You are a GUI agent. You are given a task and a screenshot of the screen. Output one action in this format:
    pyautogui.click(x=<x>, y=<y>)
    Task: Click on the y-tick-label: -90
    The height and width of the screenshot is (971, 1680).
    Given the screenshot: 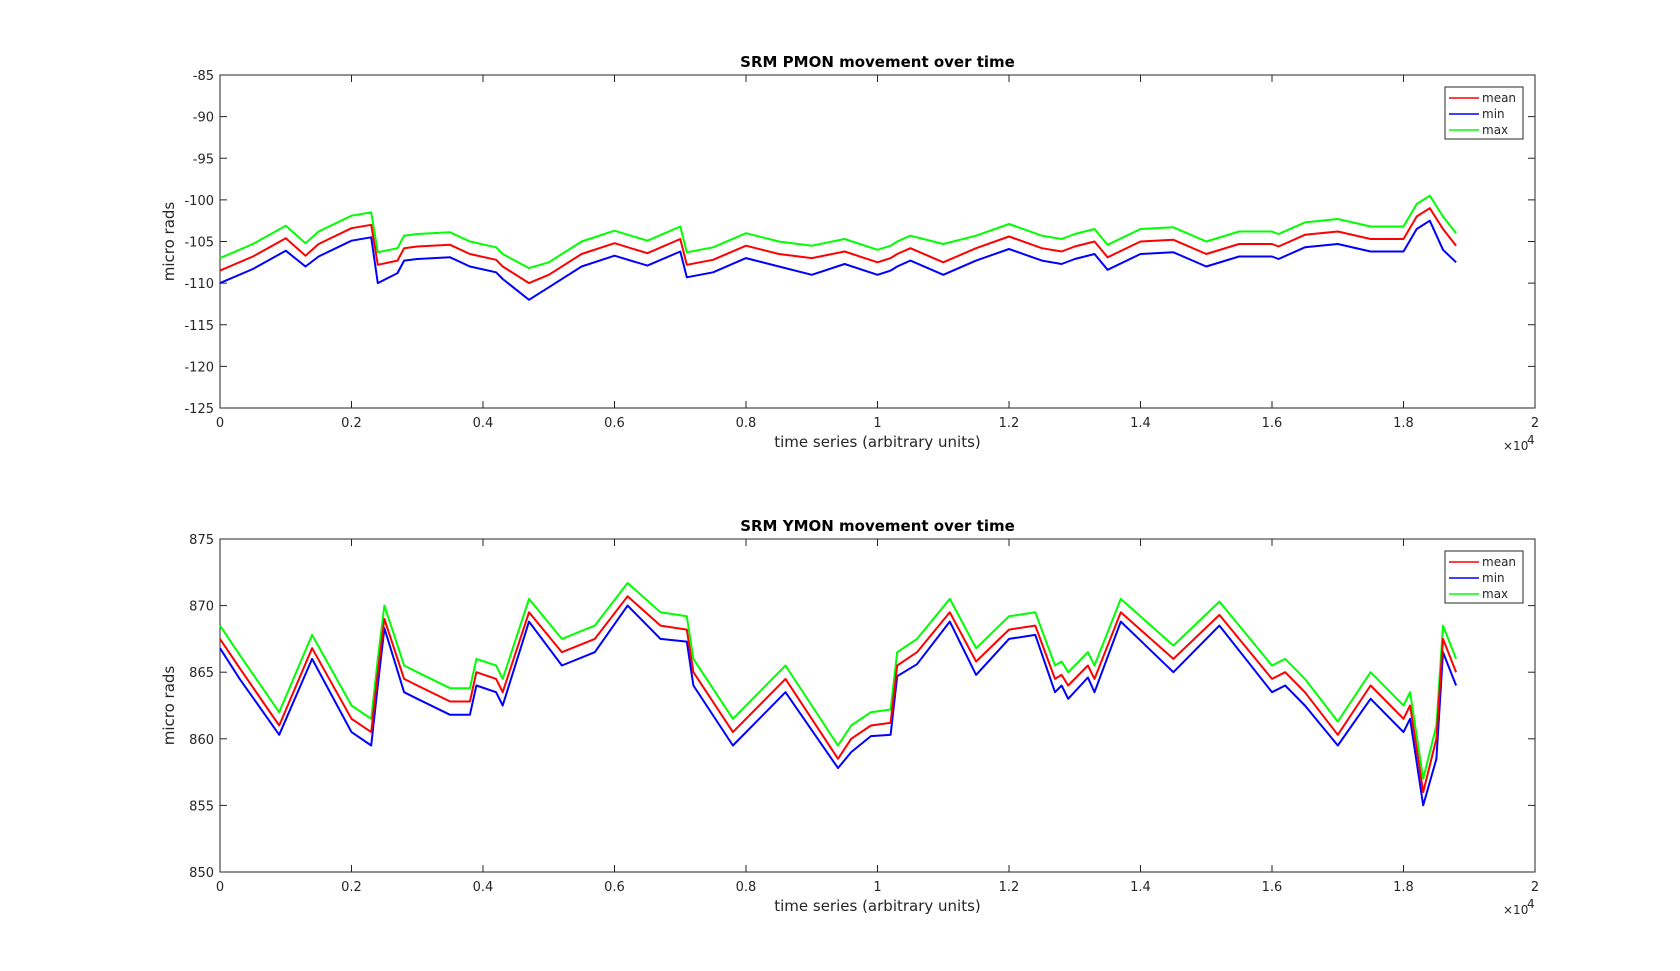 What is the action you would take?
    pyautogui.click(x=203, y=118)
    